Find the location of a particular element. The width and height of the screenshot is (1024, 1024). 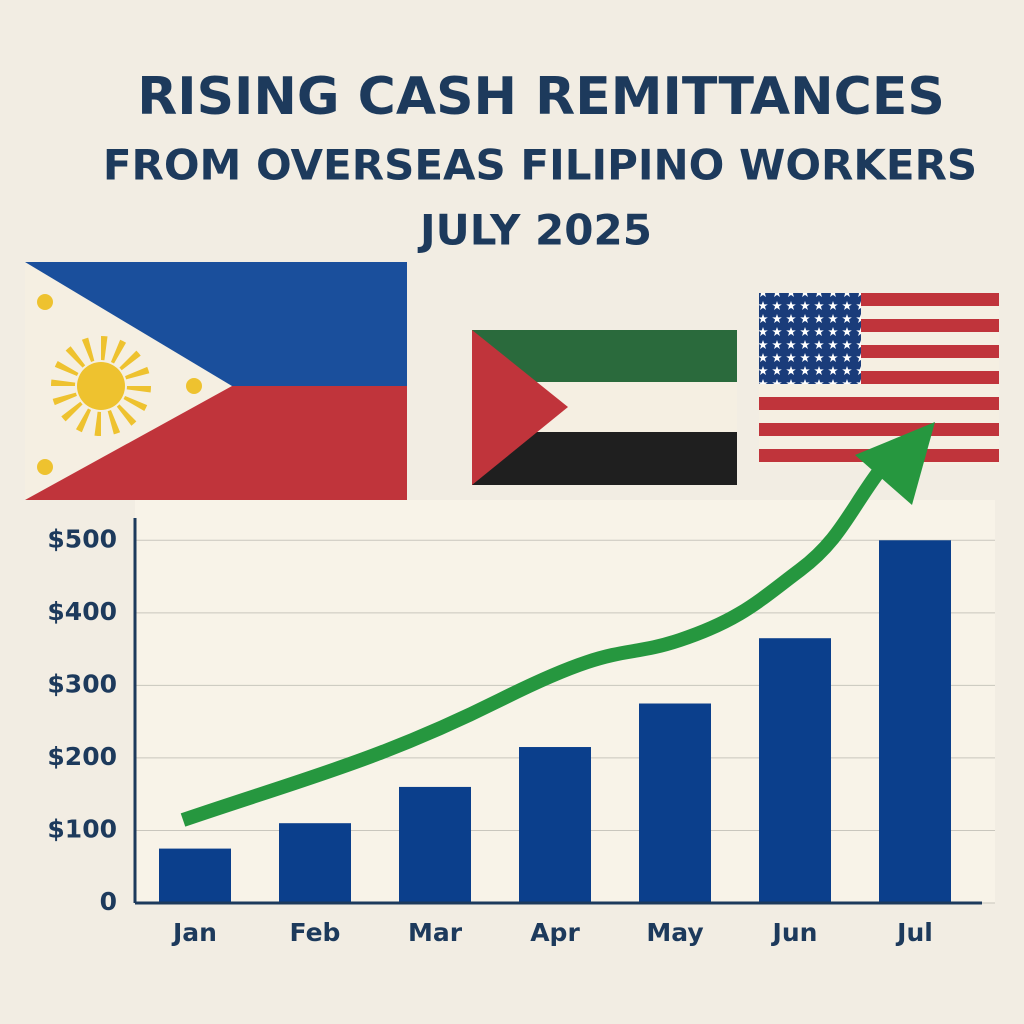

x-tick-label: Jun is located at coordinates (794, 932).